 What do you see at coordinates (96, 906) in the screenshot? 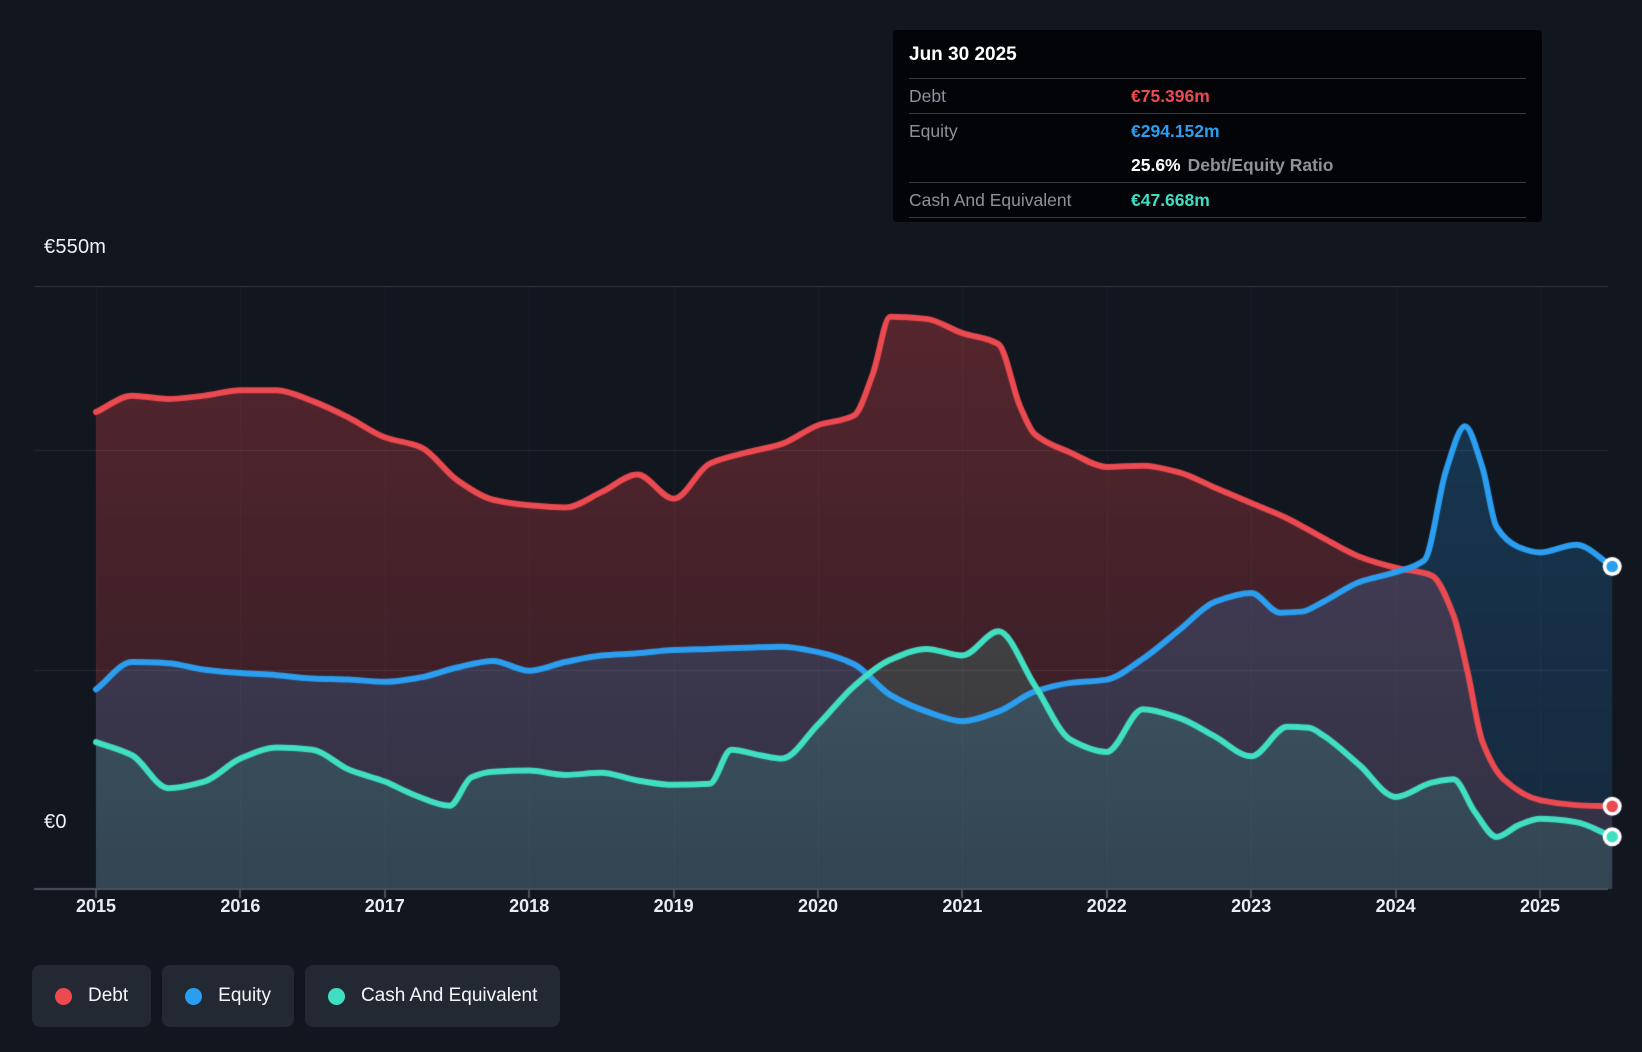
I see `x-axis-label: 2015` at bounding box center [96, 906].